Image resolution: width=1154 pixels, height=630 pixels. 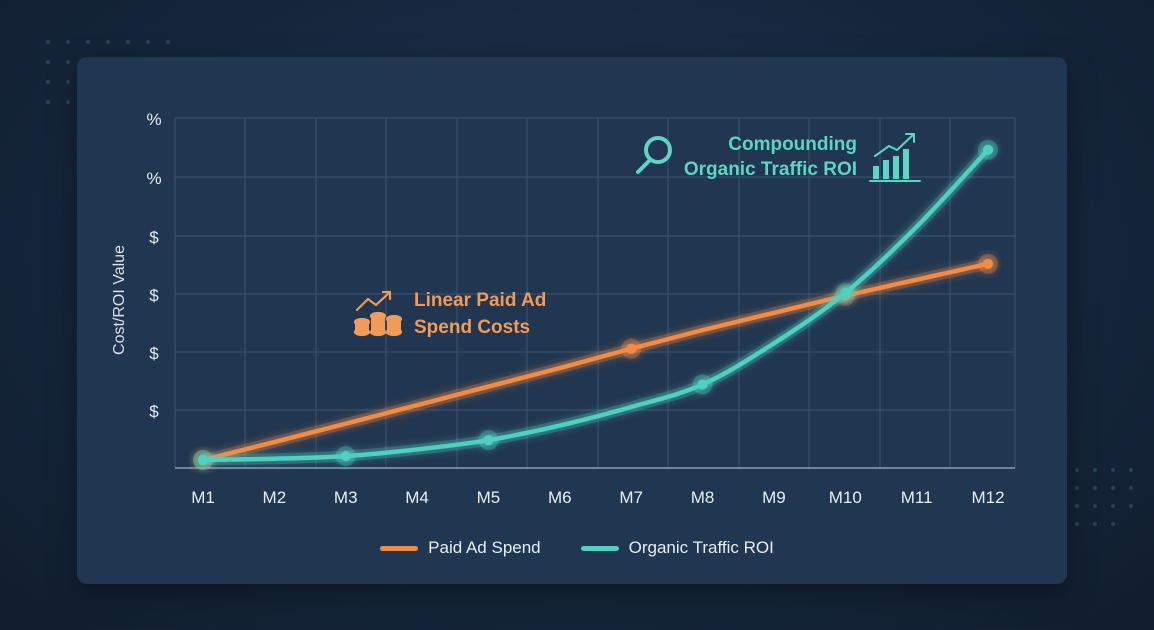 What do you see at coordinates (917, 497) in the screenshot?
I see `x-tick-label: M11` at bounding box center [917, 497].